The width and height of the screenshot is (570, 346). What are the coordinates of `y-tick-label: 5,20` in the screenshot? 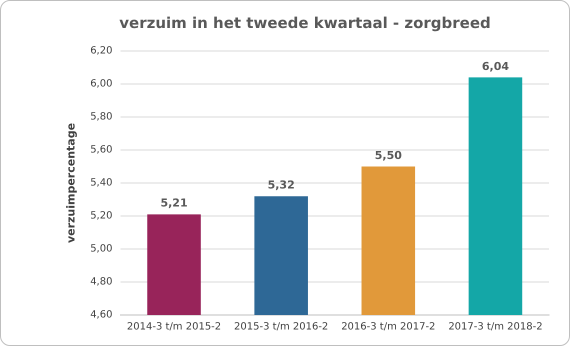 It's located at (101, 216).